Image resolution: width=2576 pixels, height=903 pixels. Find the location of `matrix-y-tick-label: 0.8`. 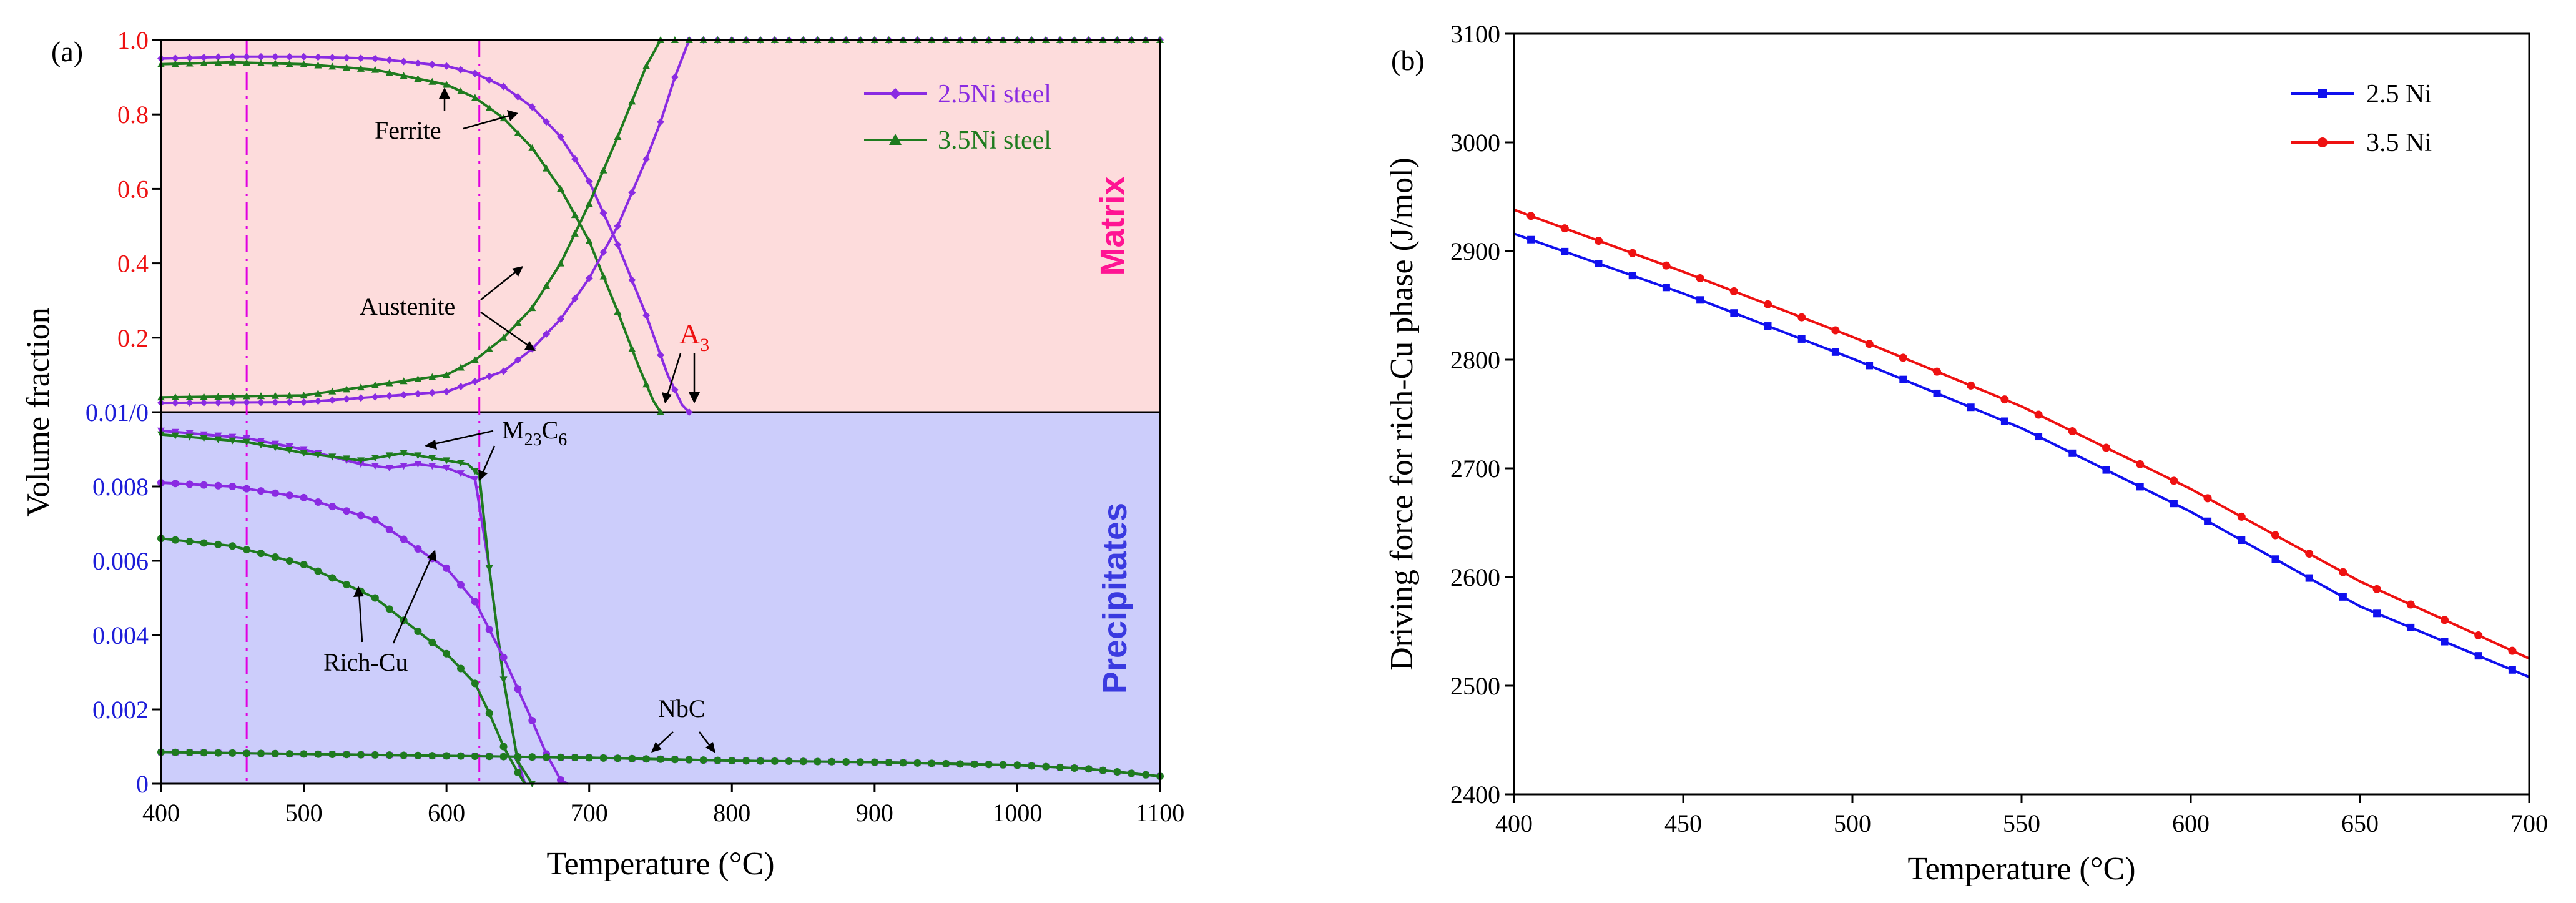

matrix-y-tick-label: 0.8 is located at coordinates (133, 115).